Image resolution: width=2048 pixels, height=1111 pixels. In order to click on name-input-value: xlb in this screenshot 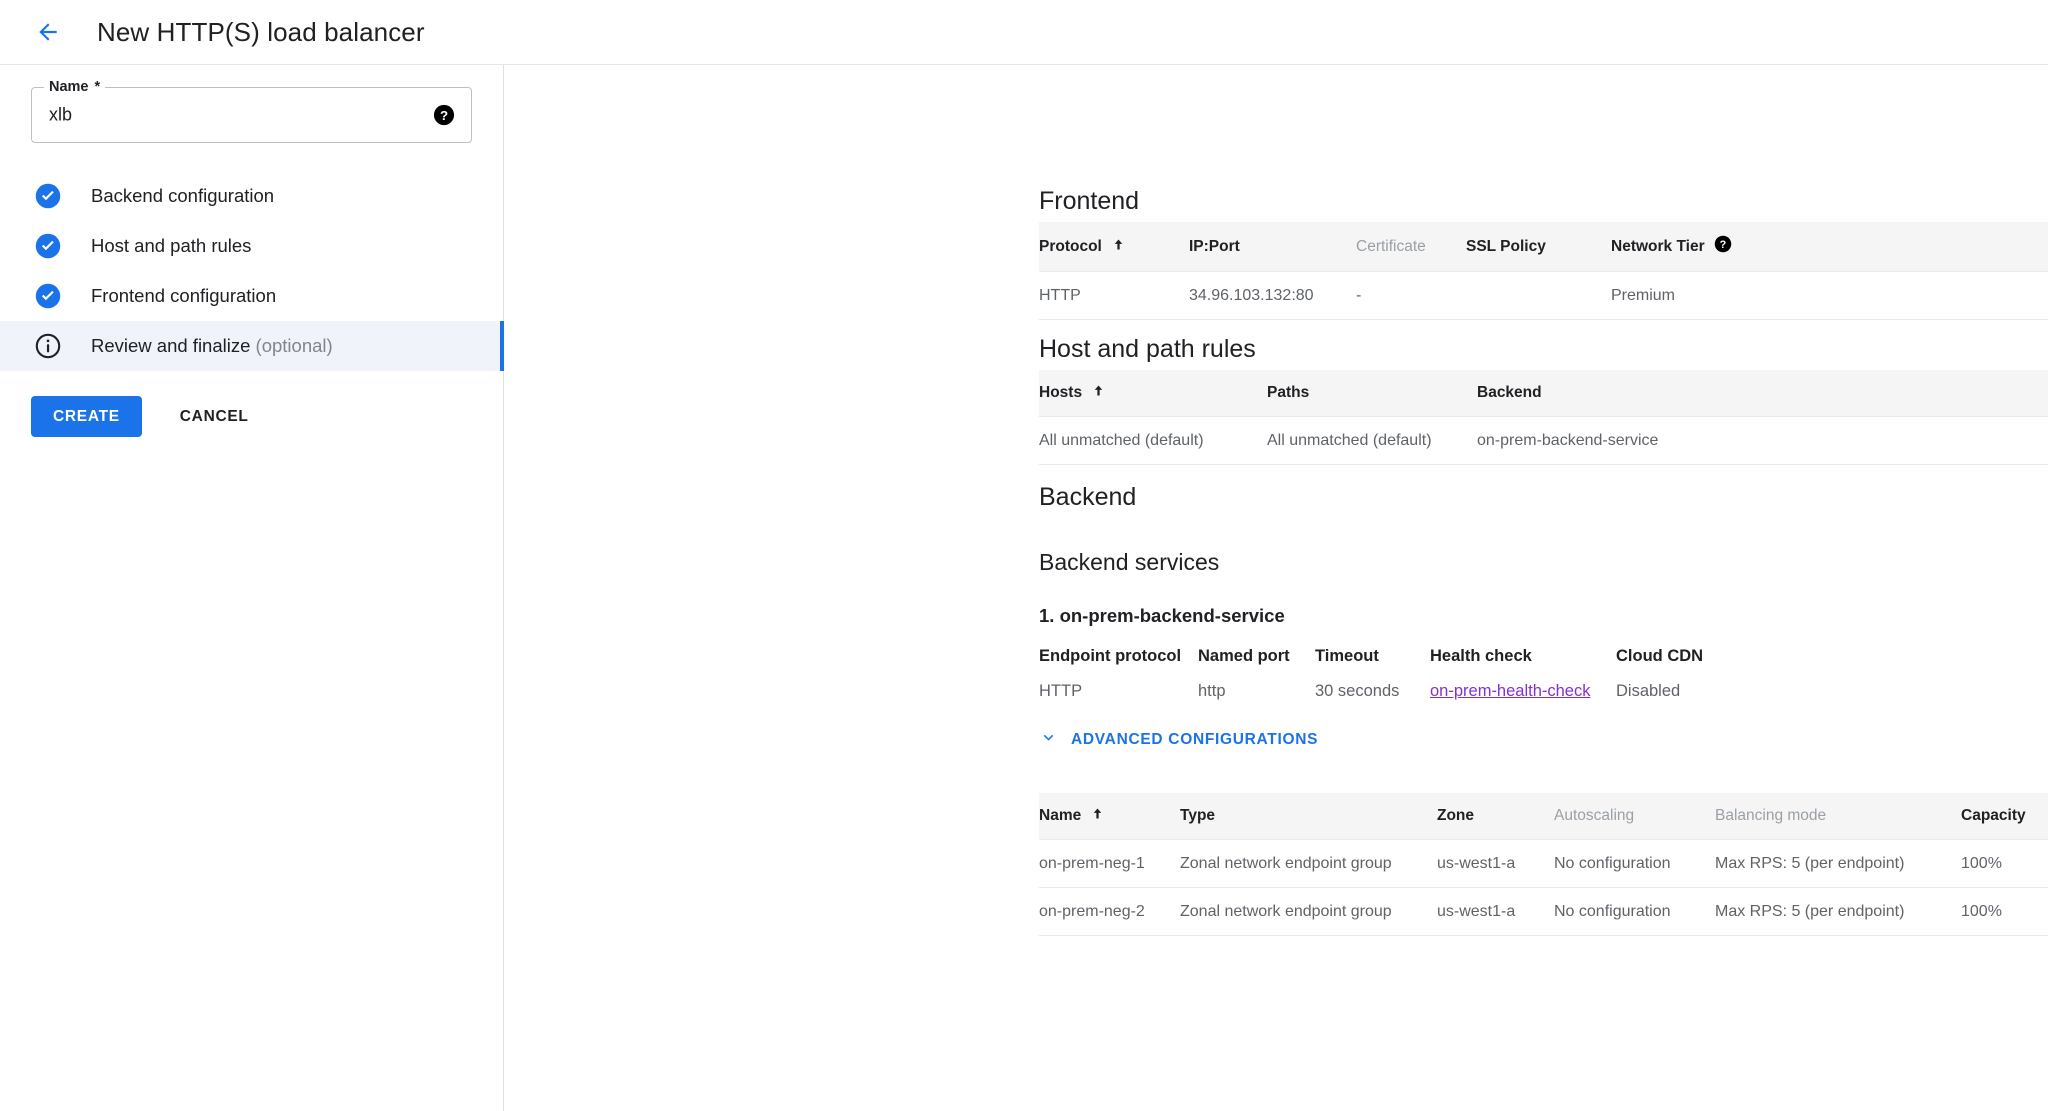, I will do `click(61, 114)`.